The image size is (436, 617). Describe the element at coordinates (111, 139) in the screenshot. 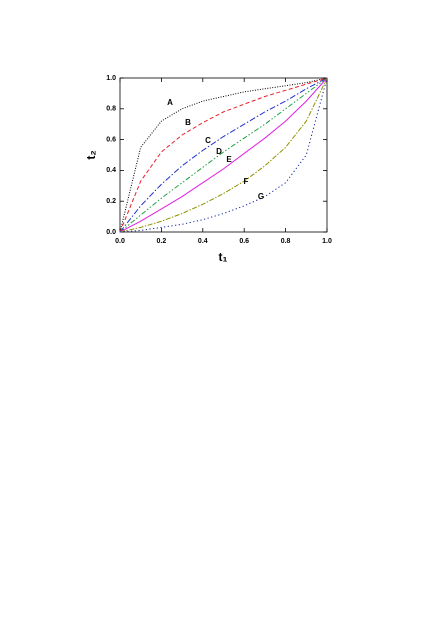

I see `y-tick-label: 0.6` at that location.